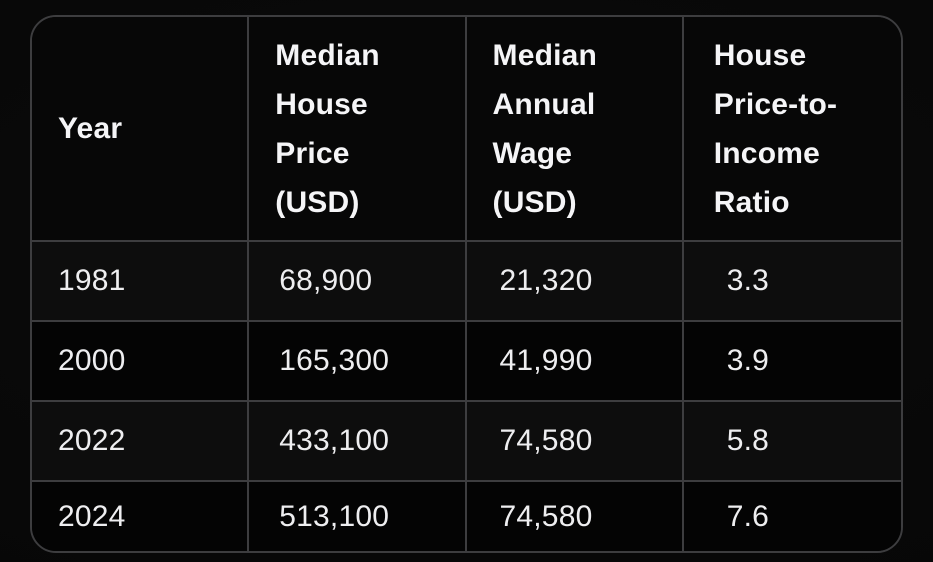  Describe the element at coordinates (748, 516) in the screenshot. I see `ratio-cell: 7.6` at that location.